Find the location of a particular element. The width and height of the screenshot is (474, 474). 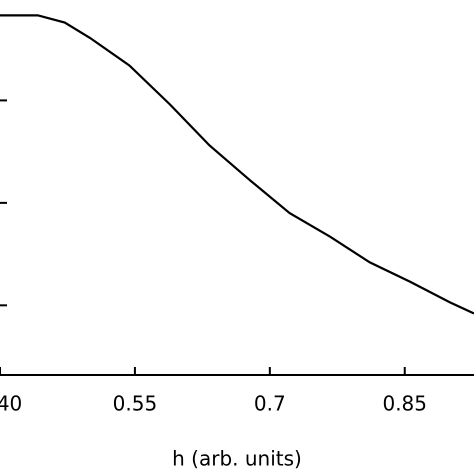

x-tick-label: 0.40 is located at coordinates (11, 404).